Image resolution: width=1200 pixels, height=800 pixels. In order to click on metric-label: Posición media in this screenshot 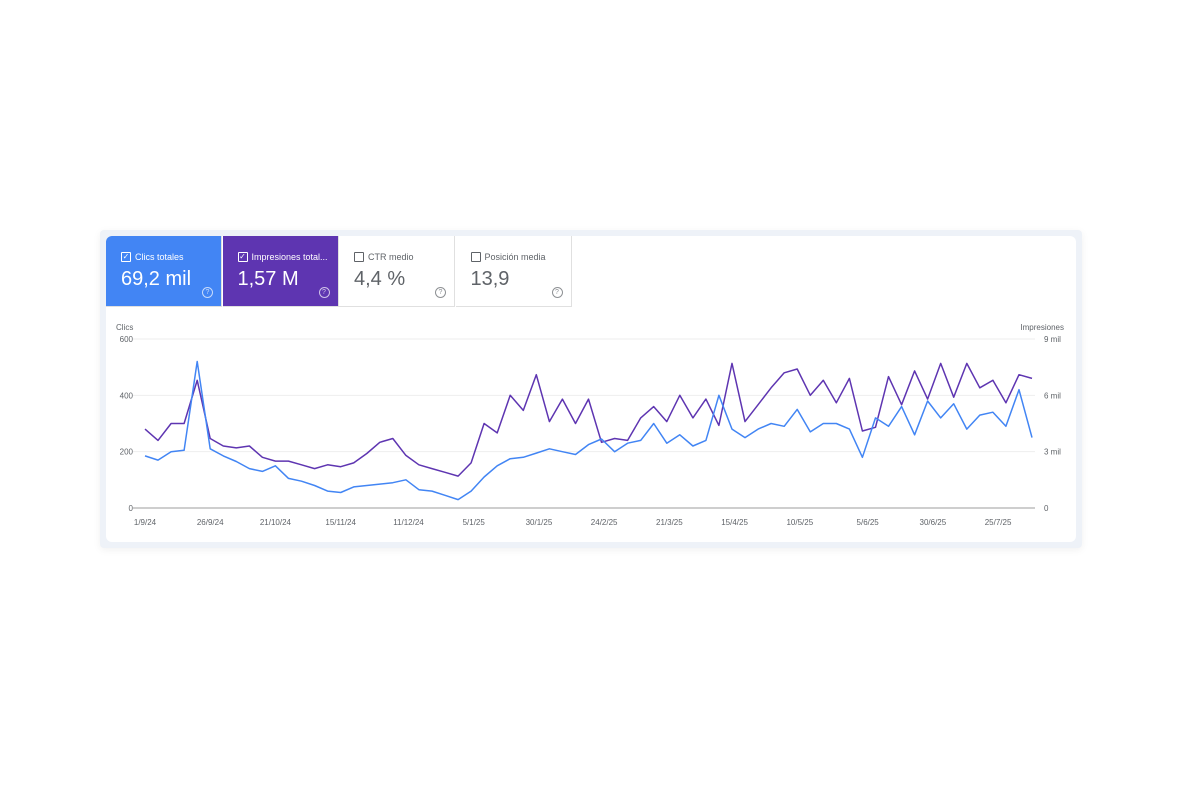, I will do `click(508, 257)`.